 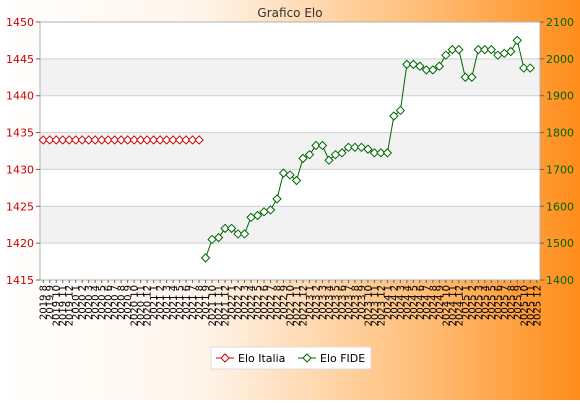 I want to click on x-tick-label: 2021 2, so click(x=161, y=302).